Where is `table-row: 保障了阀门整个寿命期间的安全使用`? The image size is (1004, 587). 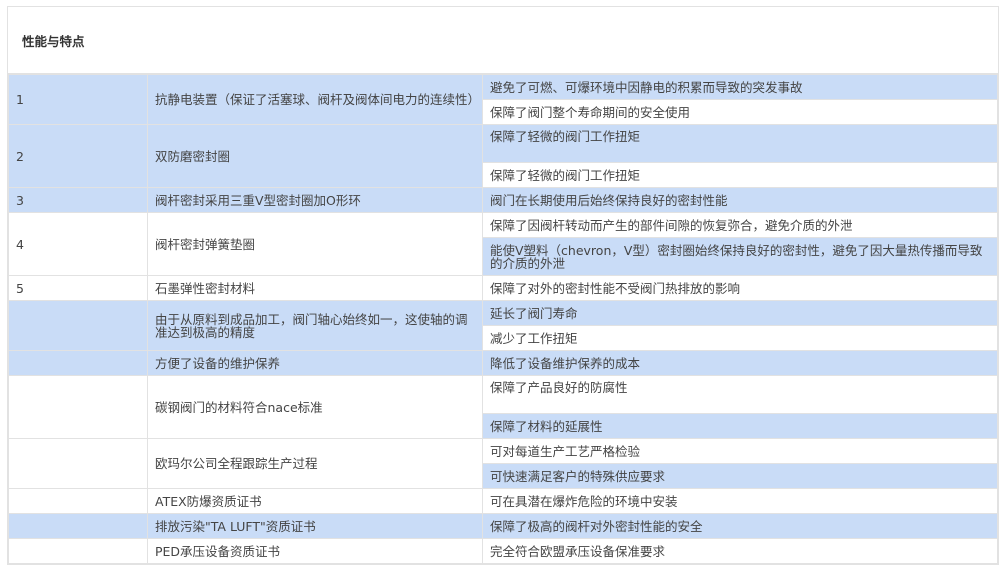
table-row: 保障了阀门整个寿命期间的安全使用 is located at coordinates (503, 112).